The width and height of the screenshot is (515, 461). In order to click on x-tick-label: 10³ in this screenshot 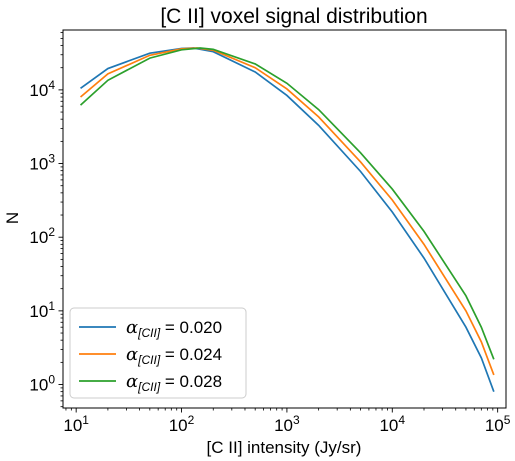, I will do `click(287, 424)`.